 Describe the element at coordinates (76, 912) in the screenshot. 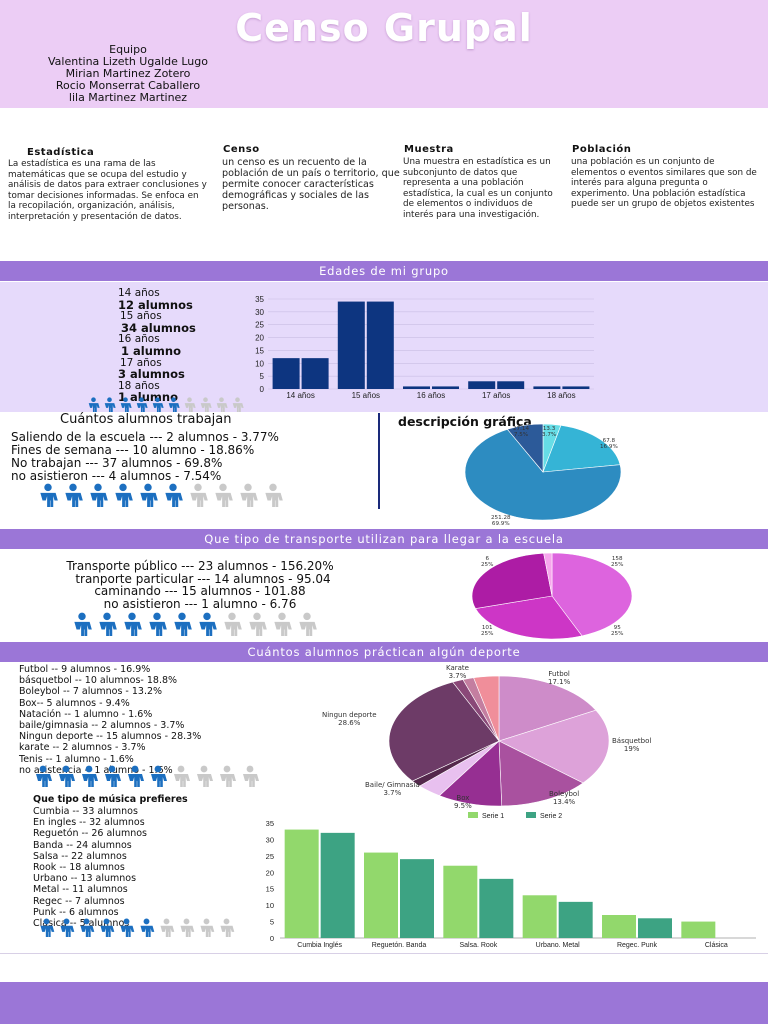

I see `music-line: Punk -- 6 alumnos` at that location.